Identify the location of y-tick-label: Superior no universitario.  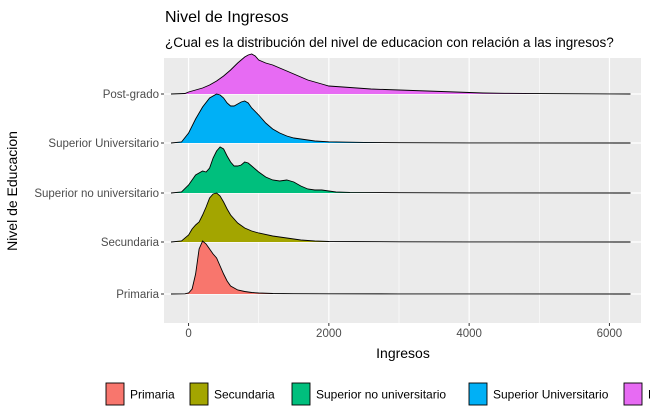
(96, 194).